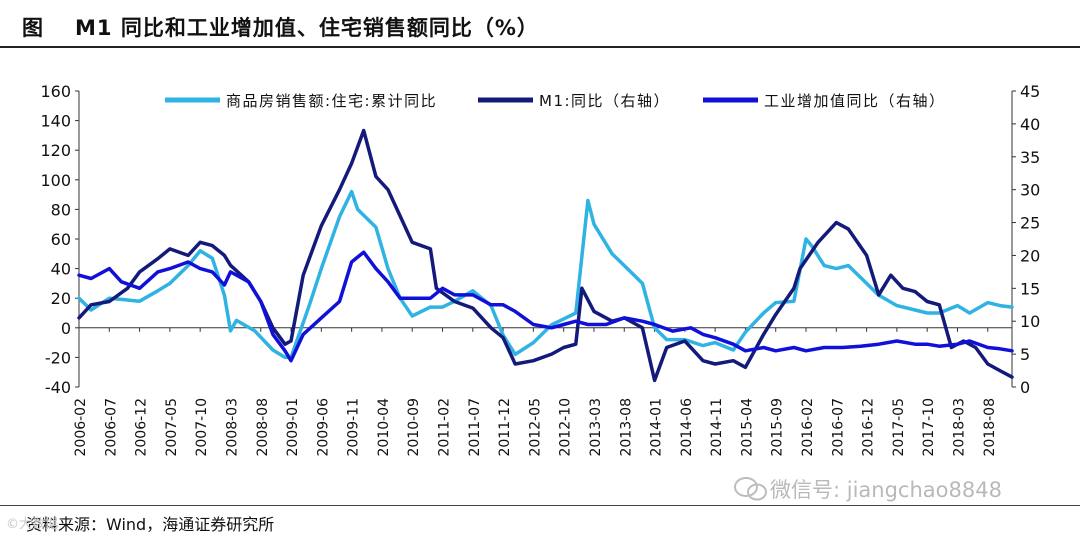 The image size is (1080, 539). What do you see at coordinates (58, 357) in the screenshot?
I see `left-tick-label: -20` at bounding box center [58, 357].